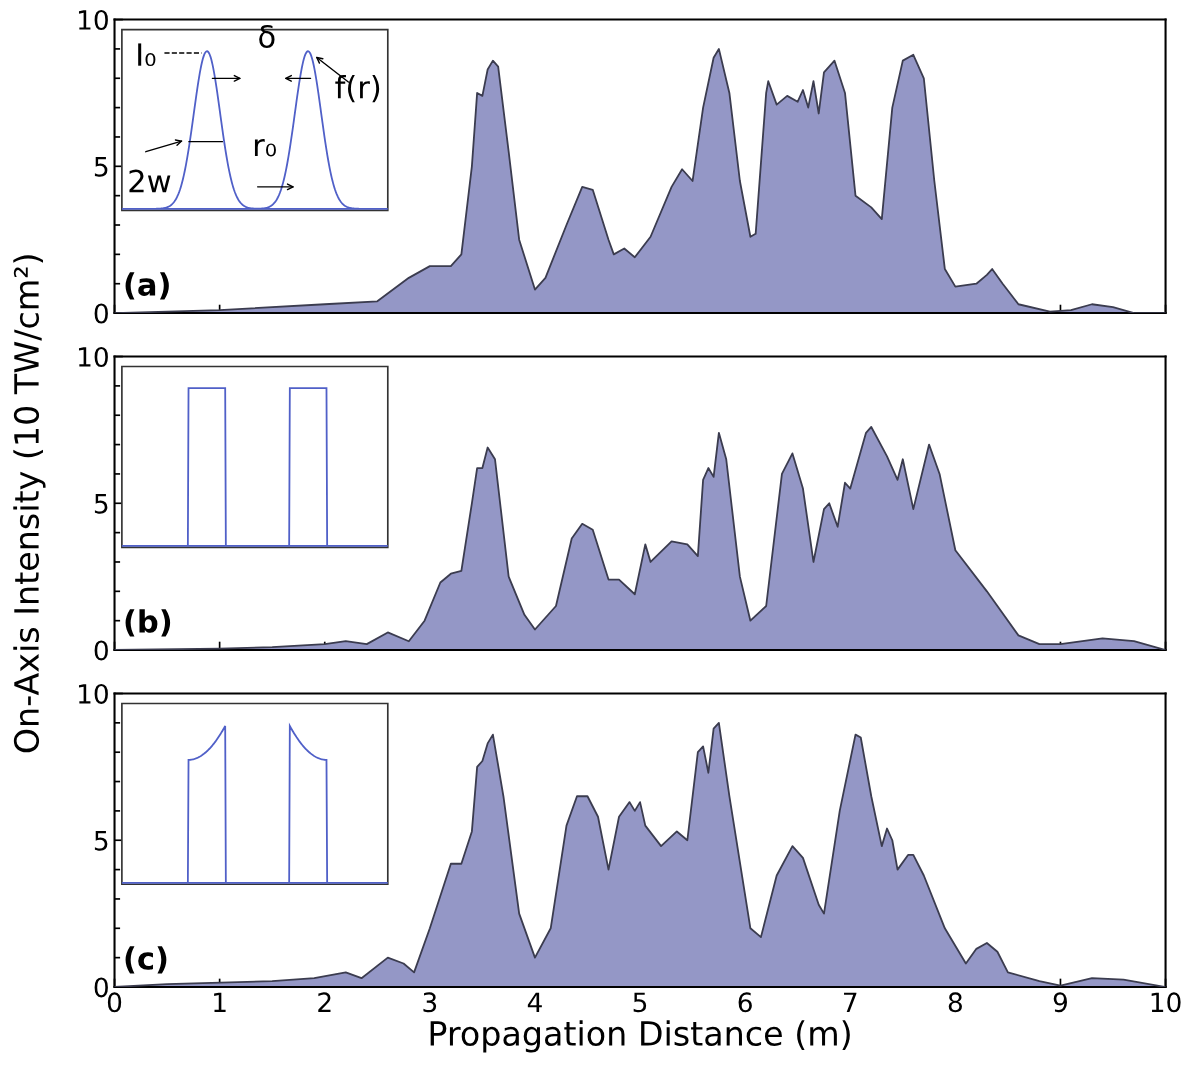 The image size is (1193, 1087). What do you see at coordinates (146, 960) in the screenshot?
I see `annotation: (c)` at bounding box center [146, 960].